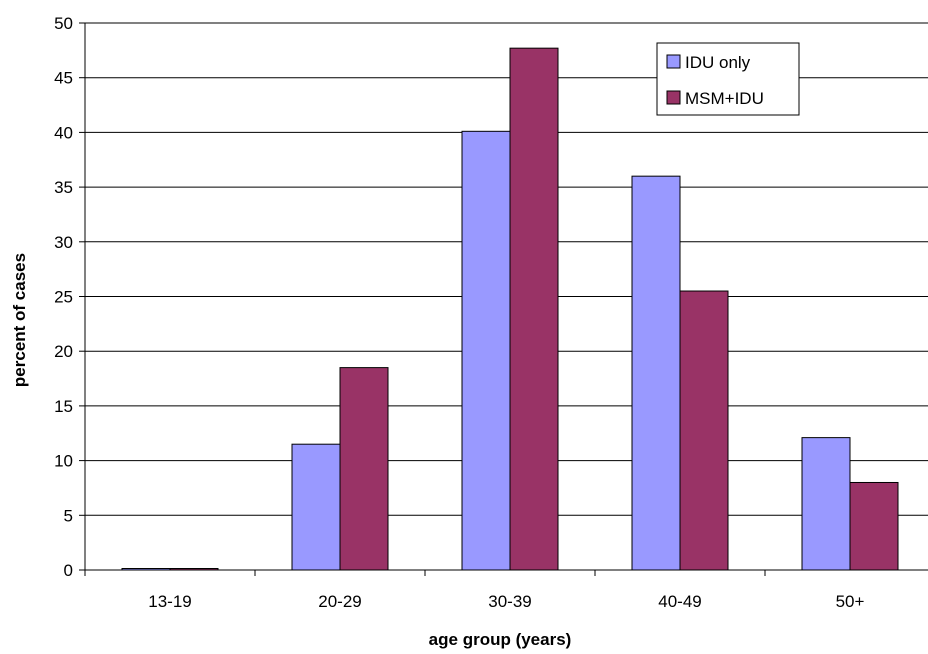  I want to click on y-tick-label: 30, so click(63, 242).